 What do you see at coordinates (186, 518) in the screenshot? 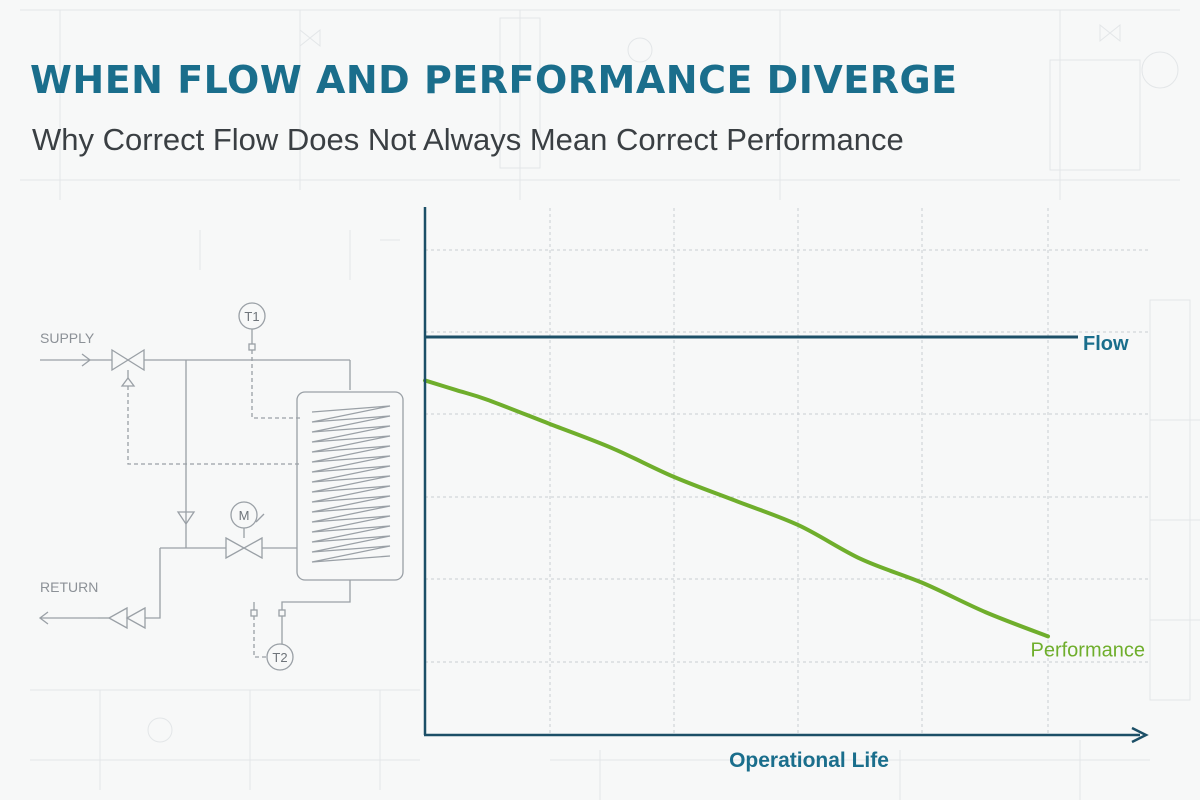
I see `check-valve-icon` at bounding box center [186, 518].